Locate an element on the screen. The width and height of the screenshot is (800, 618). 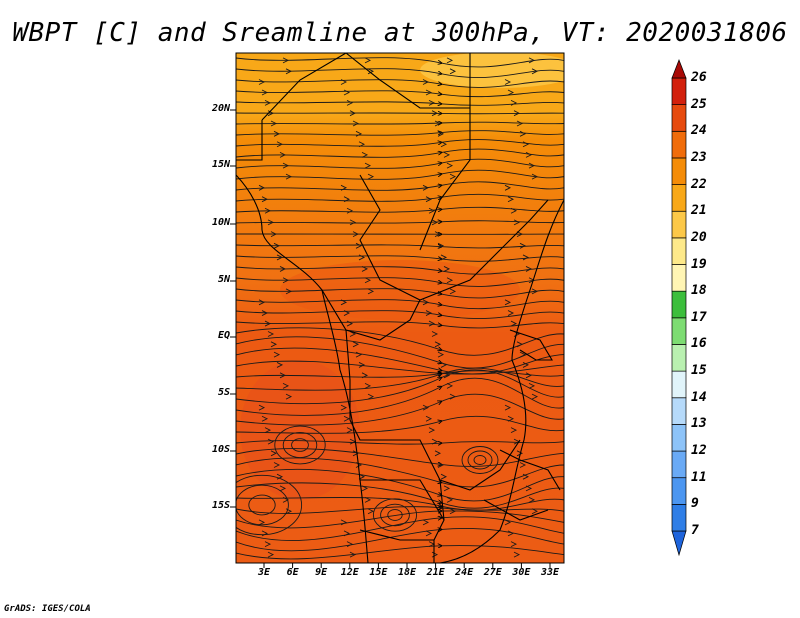
grads-credit: GrADS: IGES/COLA is located at coordinates (47, 609).